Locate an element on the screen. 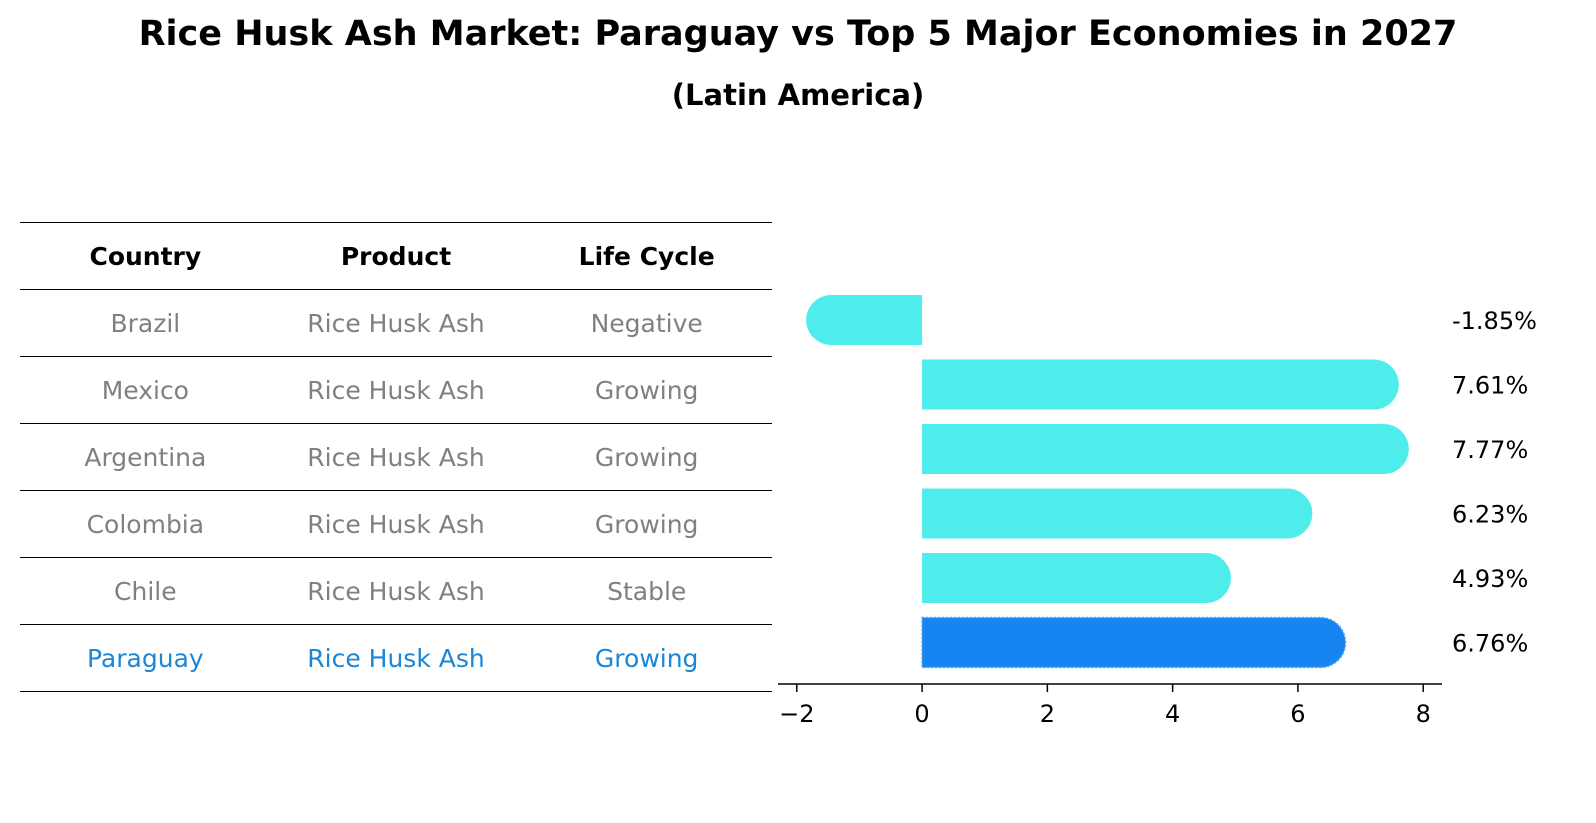  bar-colombia is located at coordinates (1117, 513).